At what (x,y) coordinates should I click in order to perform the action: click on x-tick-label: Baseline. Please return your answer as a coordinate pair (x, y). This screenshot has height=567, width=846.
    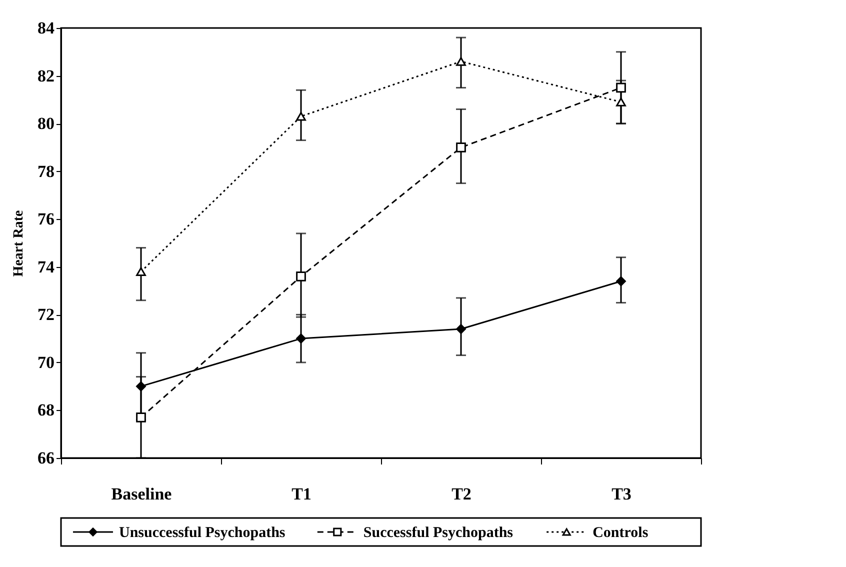
    Looking at the image, I should click on (141, 494).